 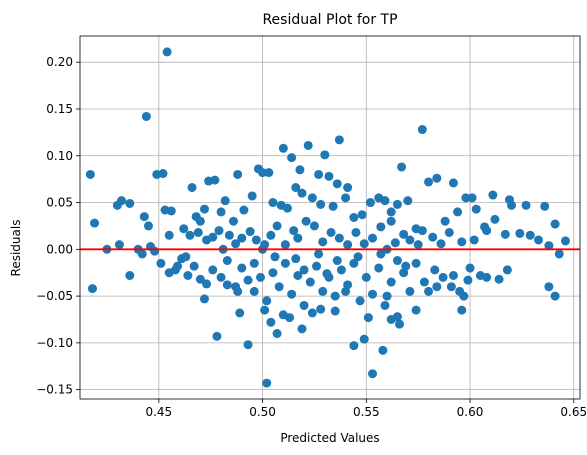 I want to click on y-tick-label: −0.10, so click(x=54, y=343).